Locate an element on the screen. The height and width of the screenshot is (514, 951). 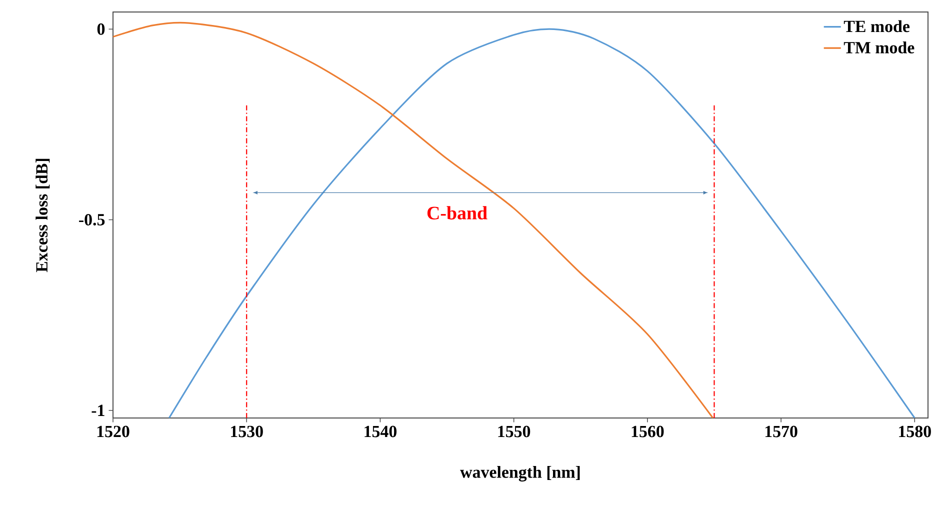
y-tick-label: -0.5 is located at coordinates (92, 220).